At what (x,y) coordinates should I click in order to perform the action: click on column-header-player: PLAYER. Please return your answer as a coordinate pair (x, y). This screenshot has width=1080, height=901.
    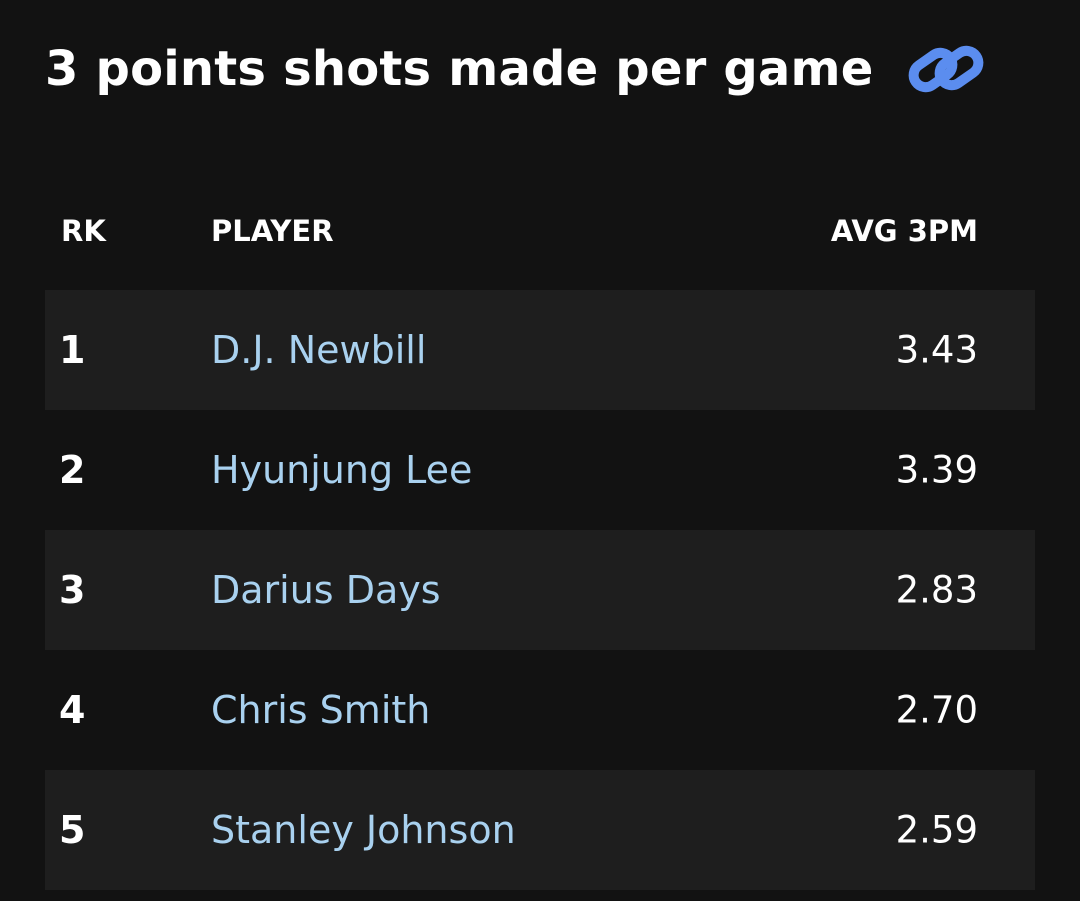
    Looking at the image, I should click on (272, 231).